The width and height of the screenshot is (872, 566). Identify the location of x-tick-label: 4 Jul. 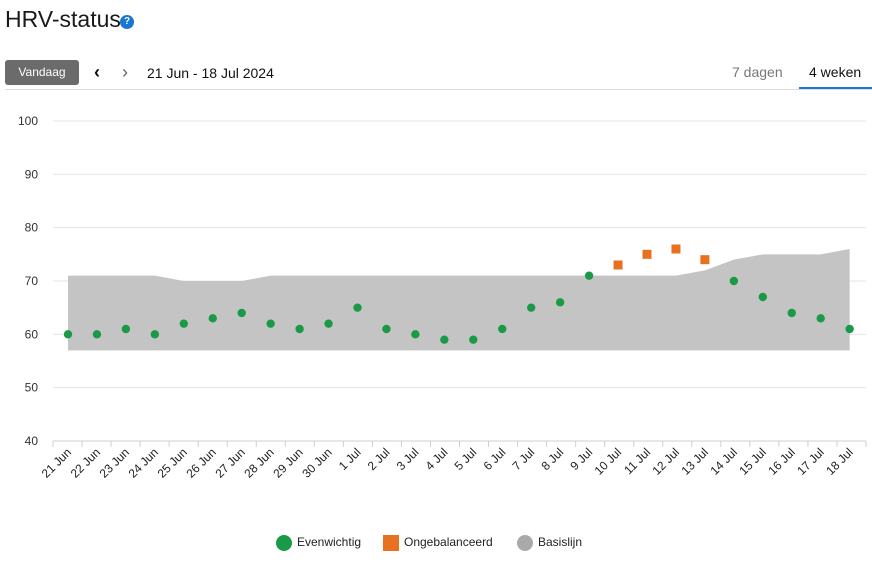
(437, 459).